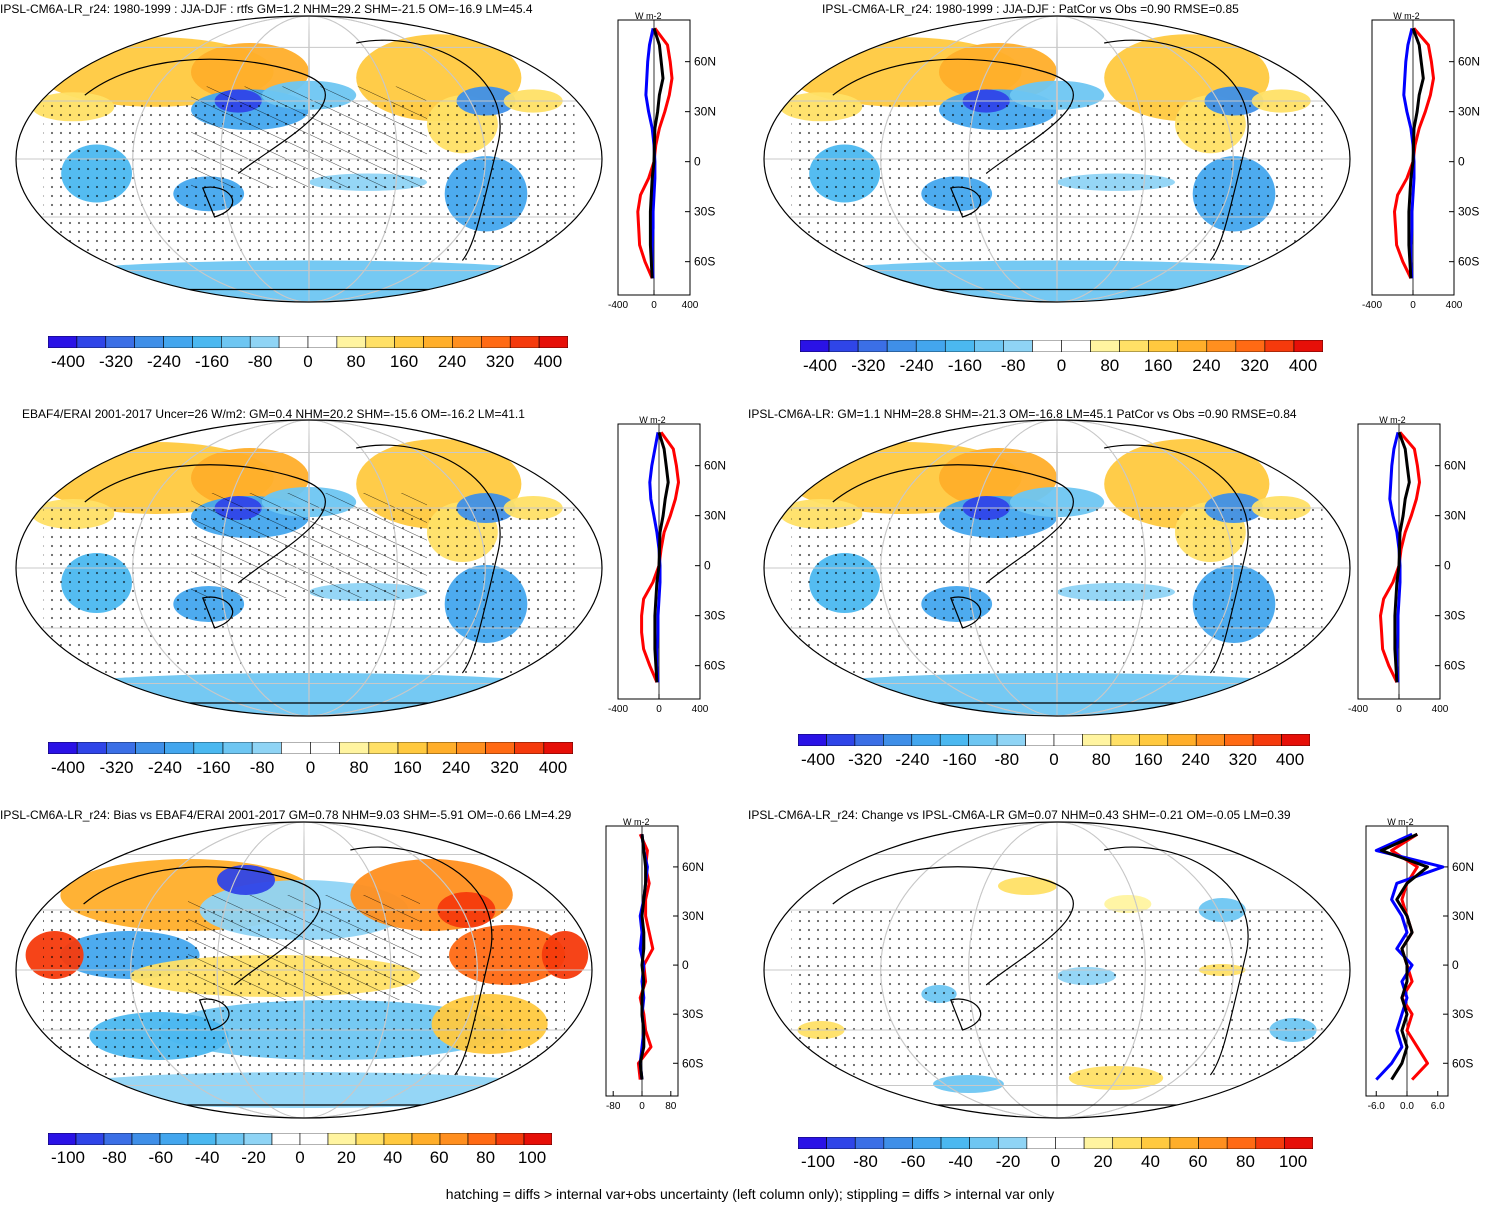  Describe the element at coordinates (705, 112) in the screenshot. I see `zonal-lat-label: 30N` at that location.